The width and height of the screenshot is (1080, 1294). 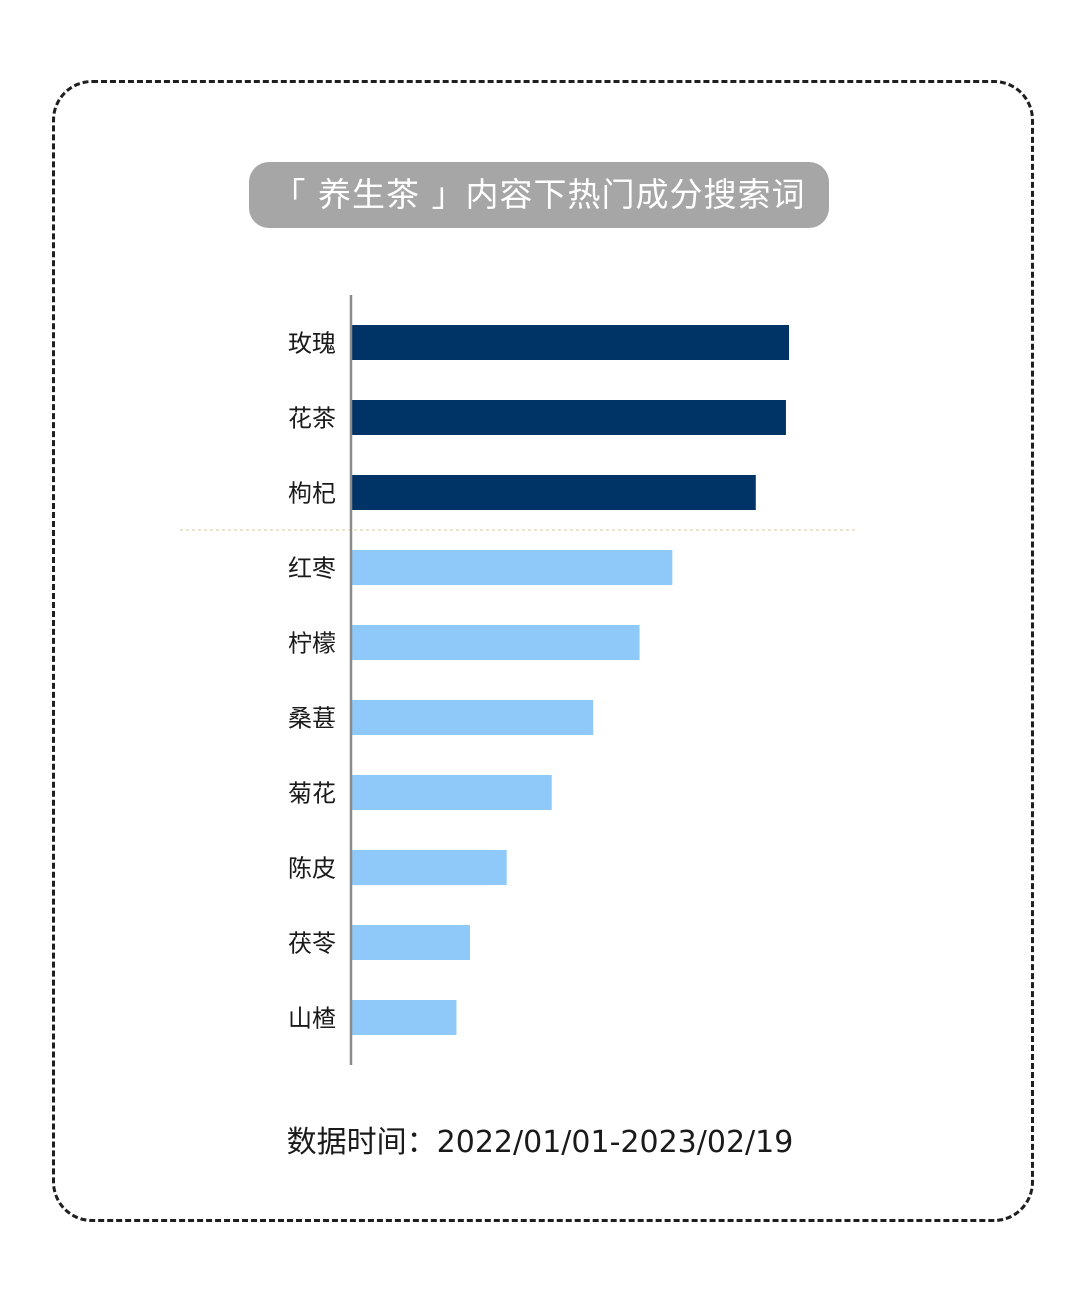 What do you see at coordinates (312, 869) in the screenshot?
I see `category-label-8: 陈皮` at bounding box center [312, 869].